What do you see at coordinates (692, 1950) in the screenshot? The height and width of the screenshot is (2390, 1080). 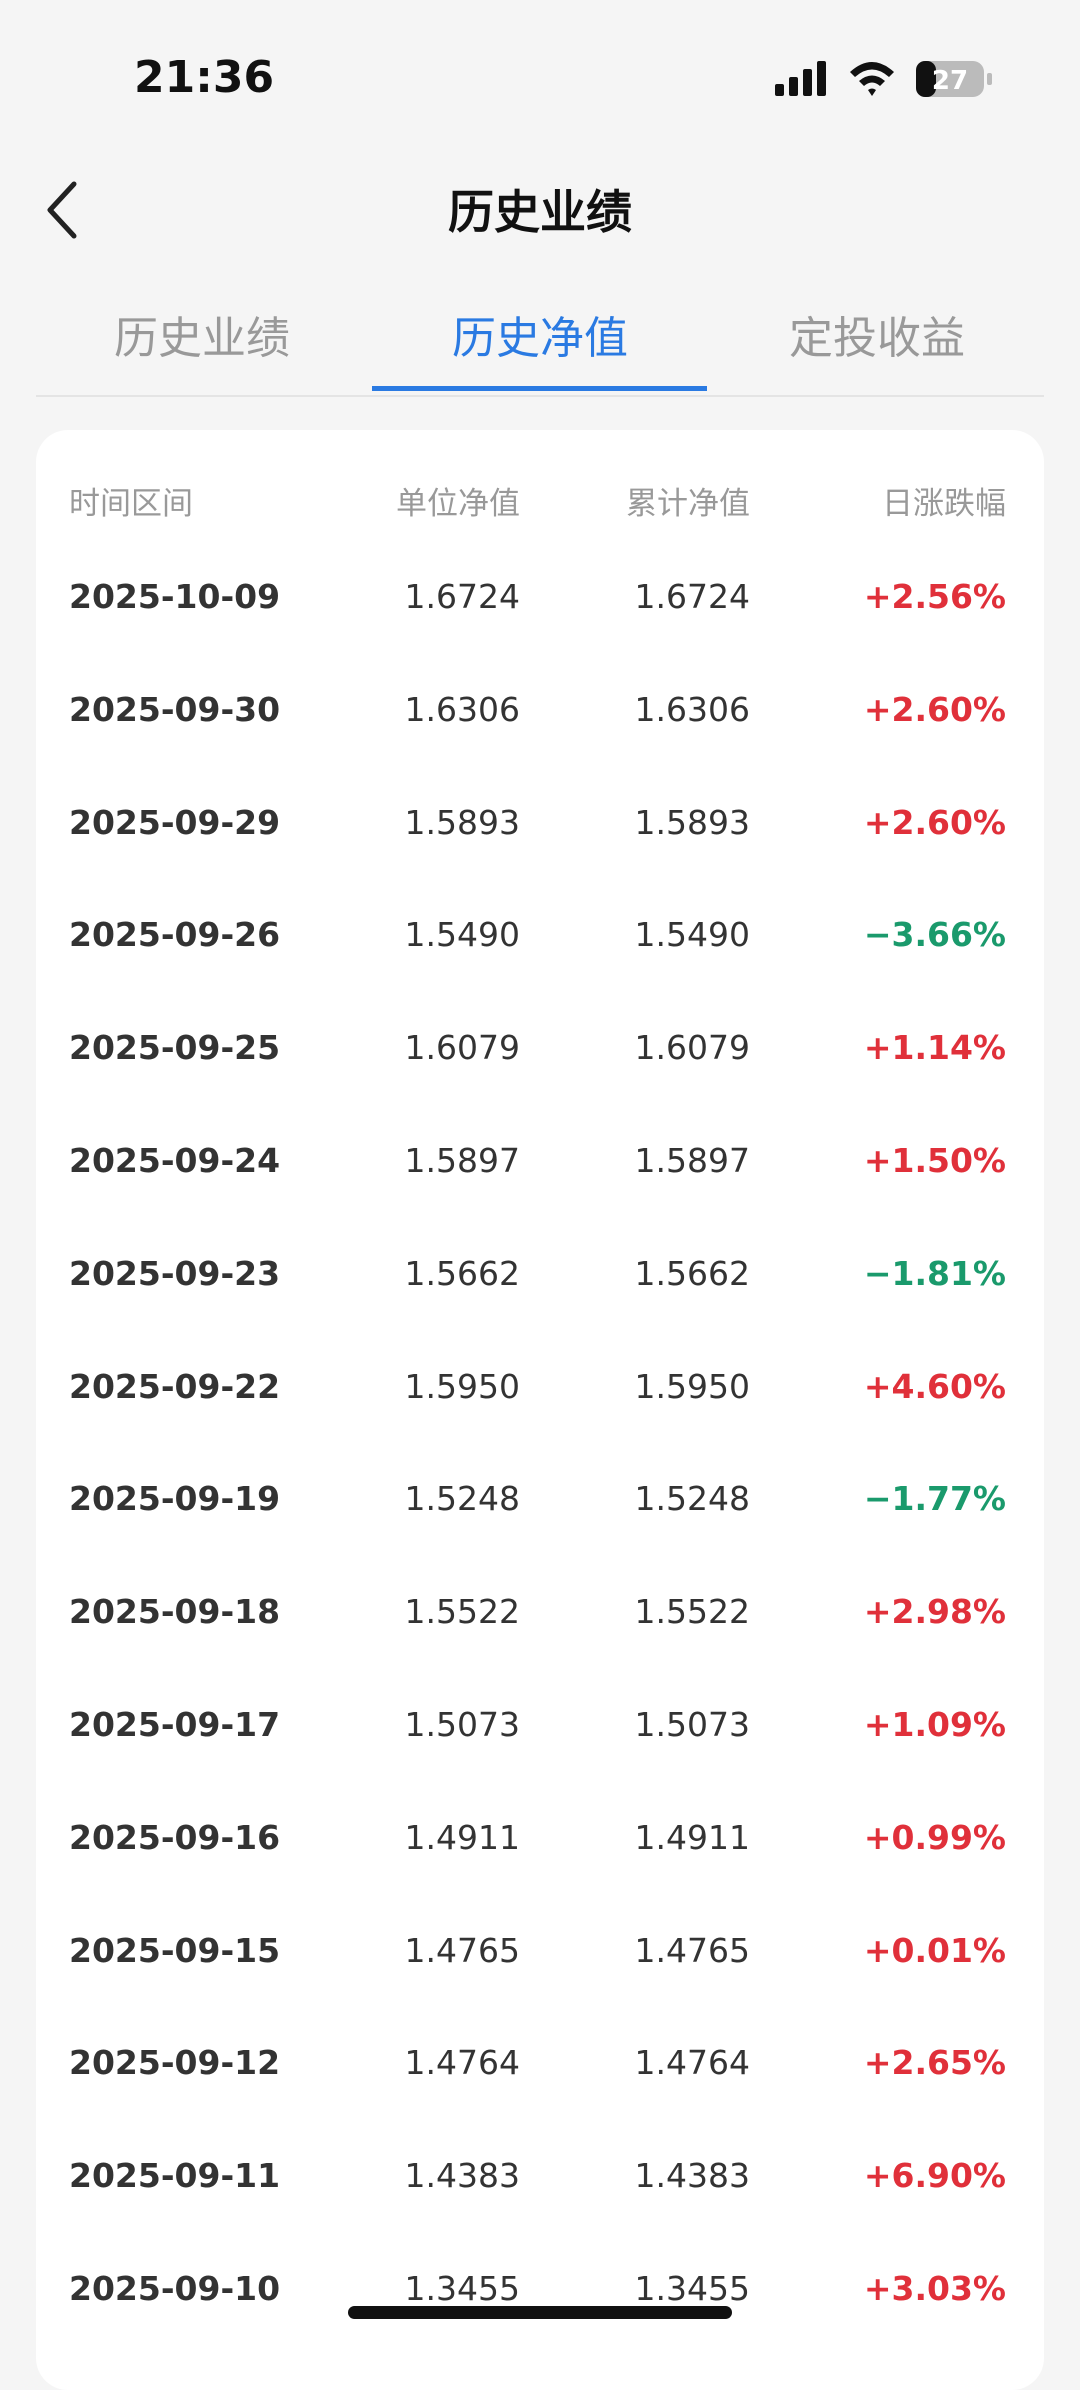 I see `cumulative-nav: 1.4765` at bounding box center [692, 1950].